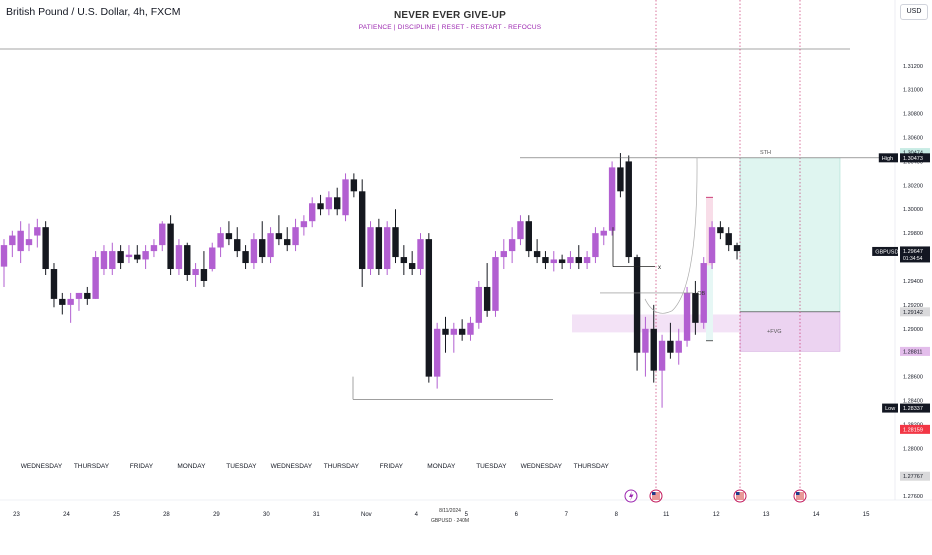  Describe the element at coordinates (914, 12) in the screenshot. I see `currency-button: USD` at that location.